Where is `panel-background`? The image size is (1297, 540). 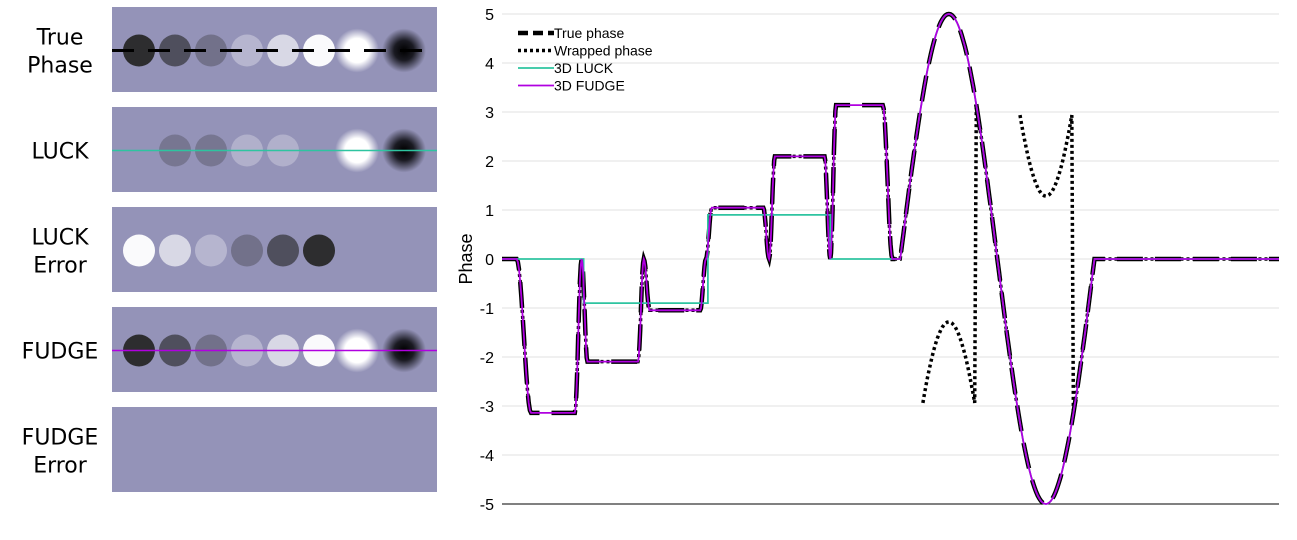 panel-background is located at coordinates (274, 449).